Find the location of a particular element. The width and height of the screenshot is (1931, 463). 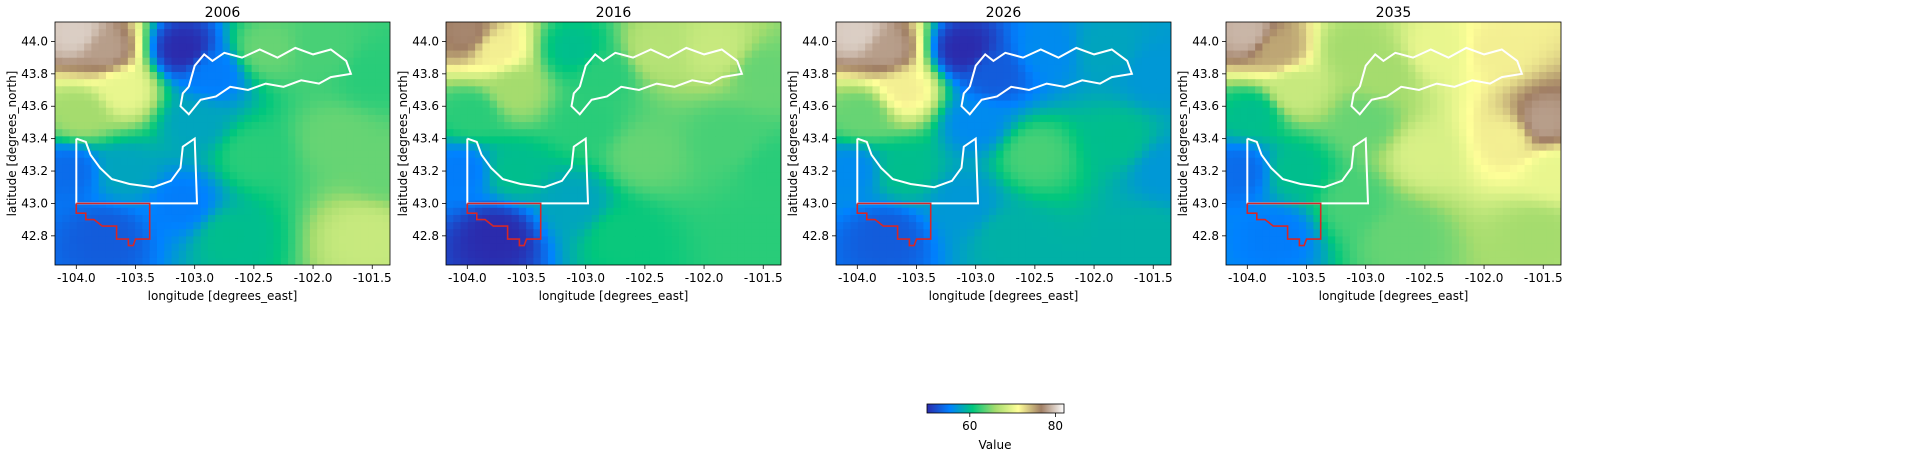

boundary-outline-north is located at coordinates (657, 81).